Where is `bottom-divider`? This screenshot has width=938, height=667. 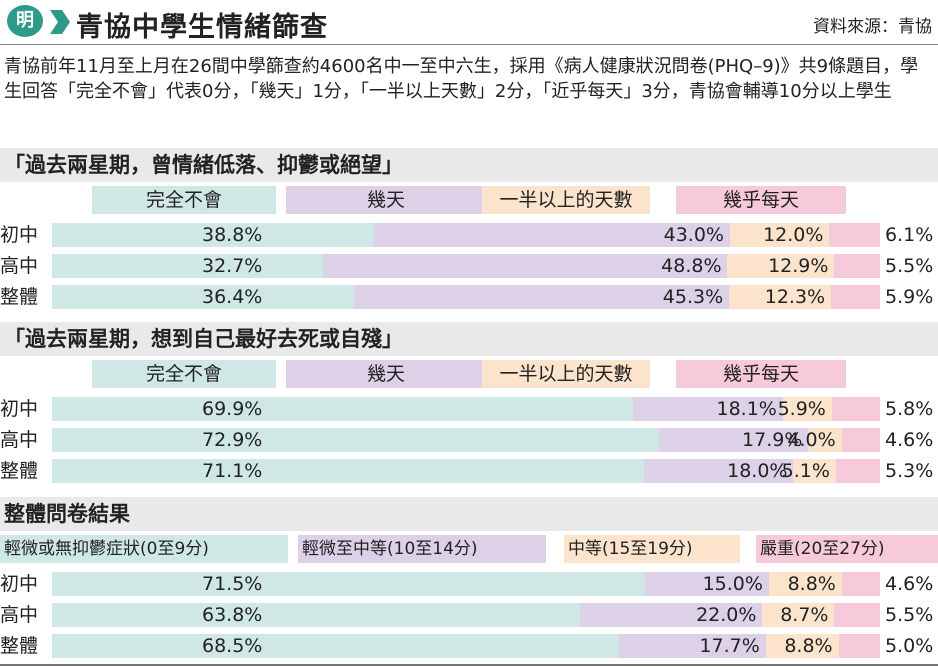
bottom-divider is located at coordinates (469, 665).